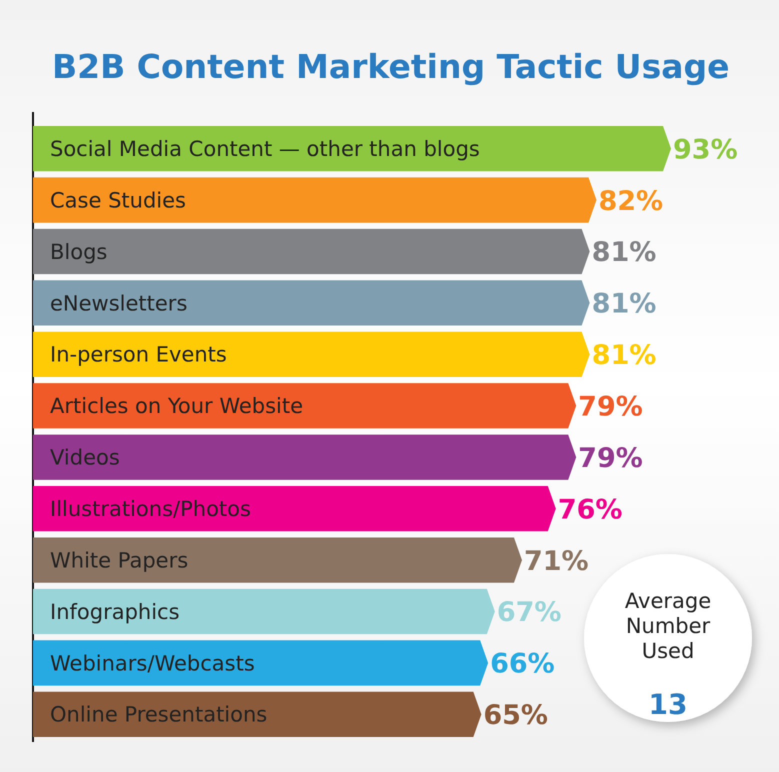 Image resolution: width=779 pixels, height=772 pixels. Describe the element at coordinates (79, 252) in the screenshot. I see `y-tick-label: Blogs` at that location.